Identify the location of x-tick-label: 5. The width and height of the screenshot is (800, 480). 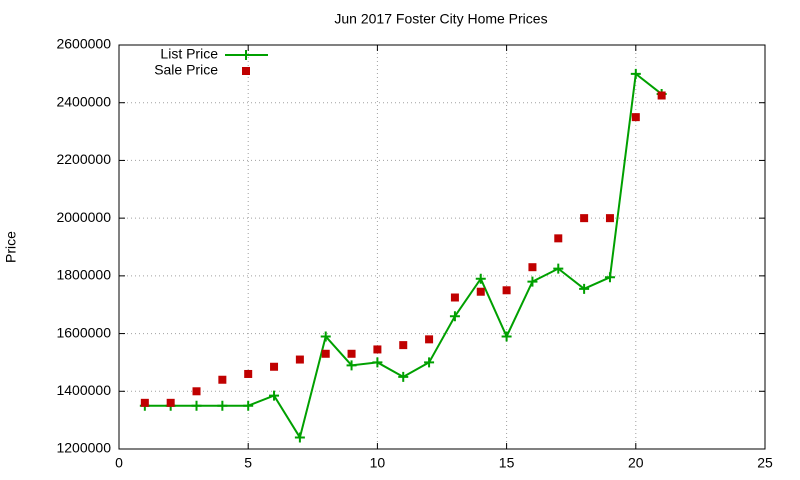
(248, 463).